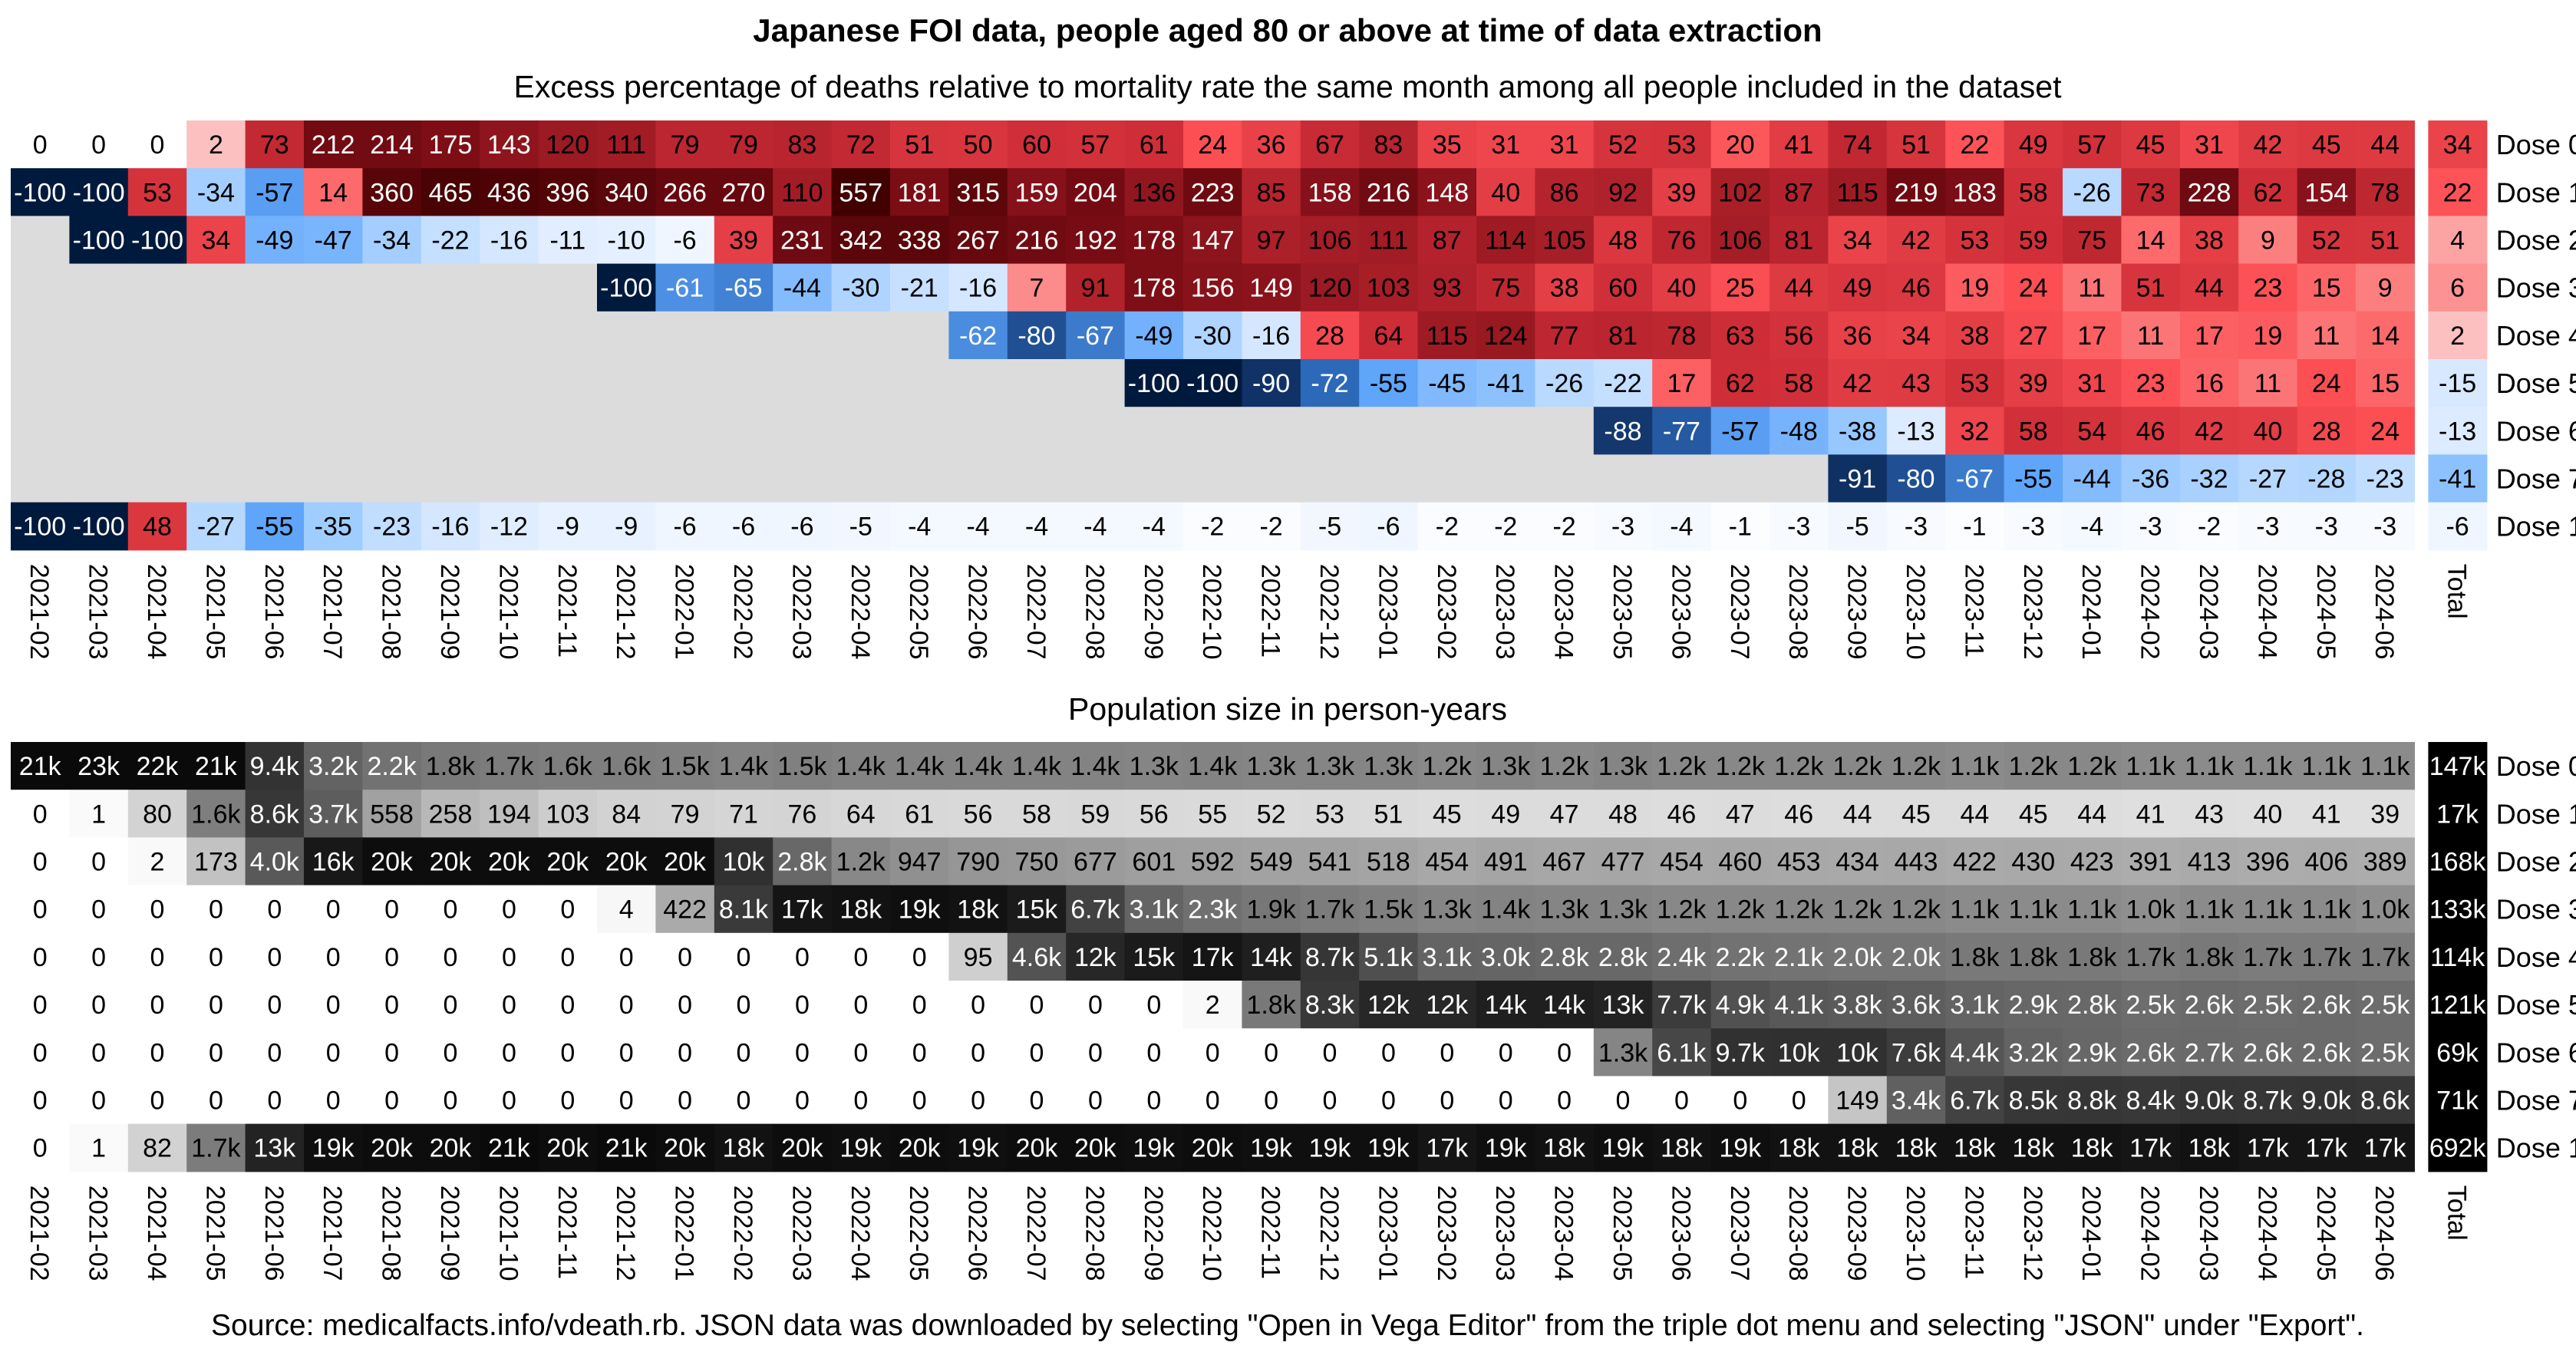 This screenshot has height=1352, width=2576. What do you see at coordinates (2034, 814) in the screenshot?
I see `cell-label: 45` at bounding box center [2034, 814].